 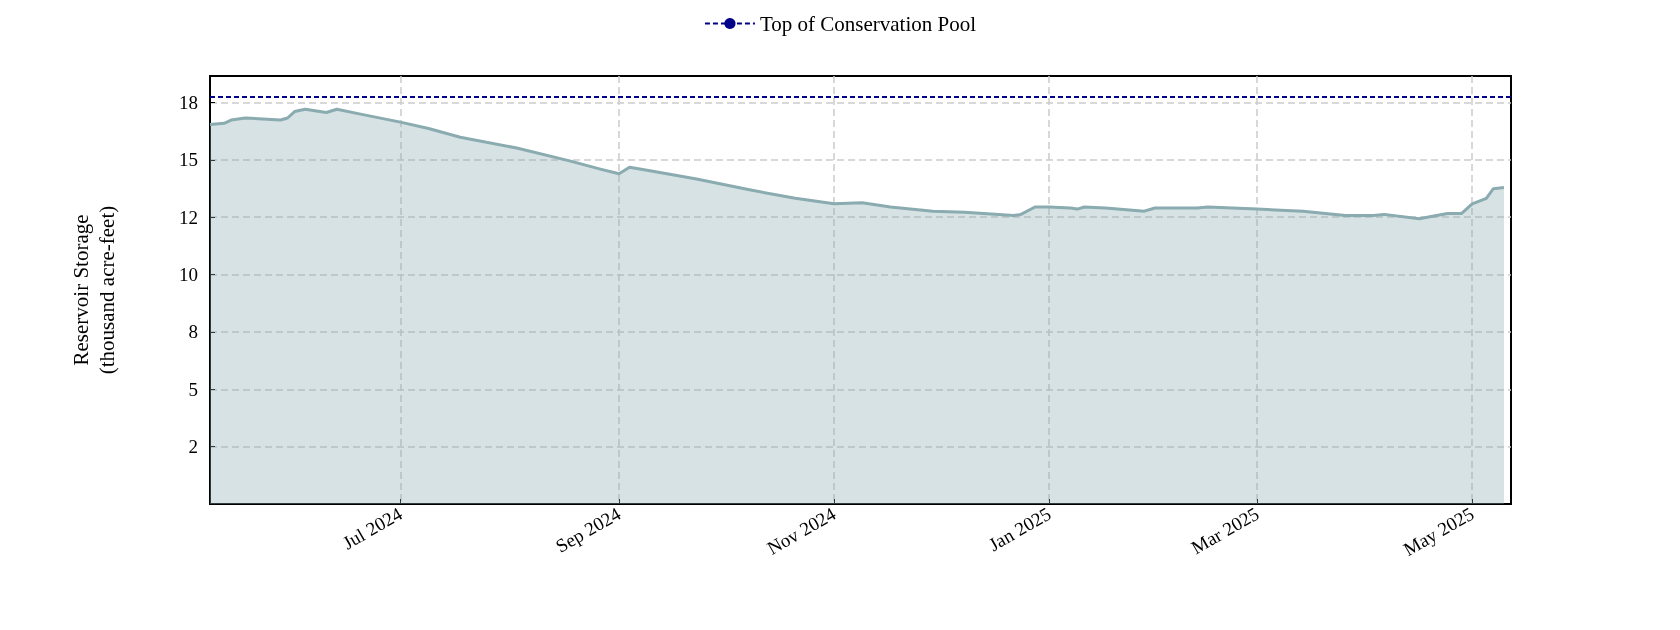 What do you see at coordinates (868, 23) in the screenshot?
I see `legend-label: Top of Conservation Pool` at bounding box center [868, 23].